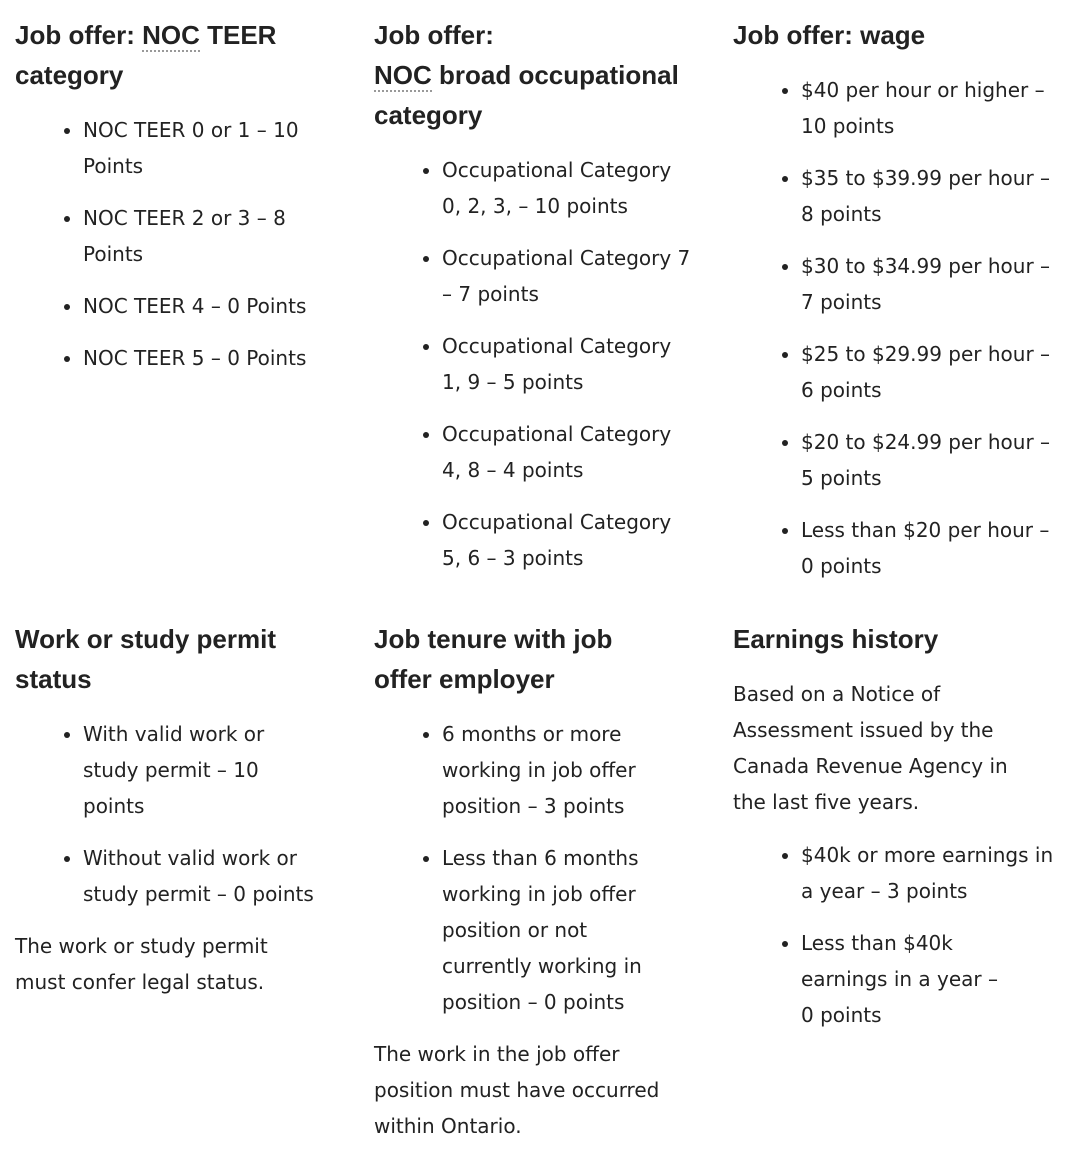  What do you see at coordinates (568, 540) in the screenshot?
I see `list-item: Occupational Category 5, 6 – 3 points` at bounding box center [568, 540].